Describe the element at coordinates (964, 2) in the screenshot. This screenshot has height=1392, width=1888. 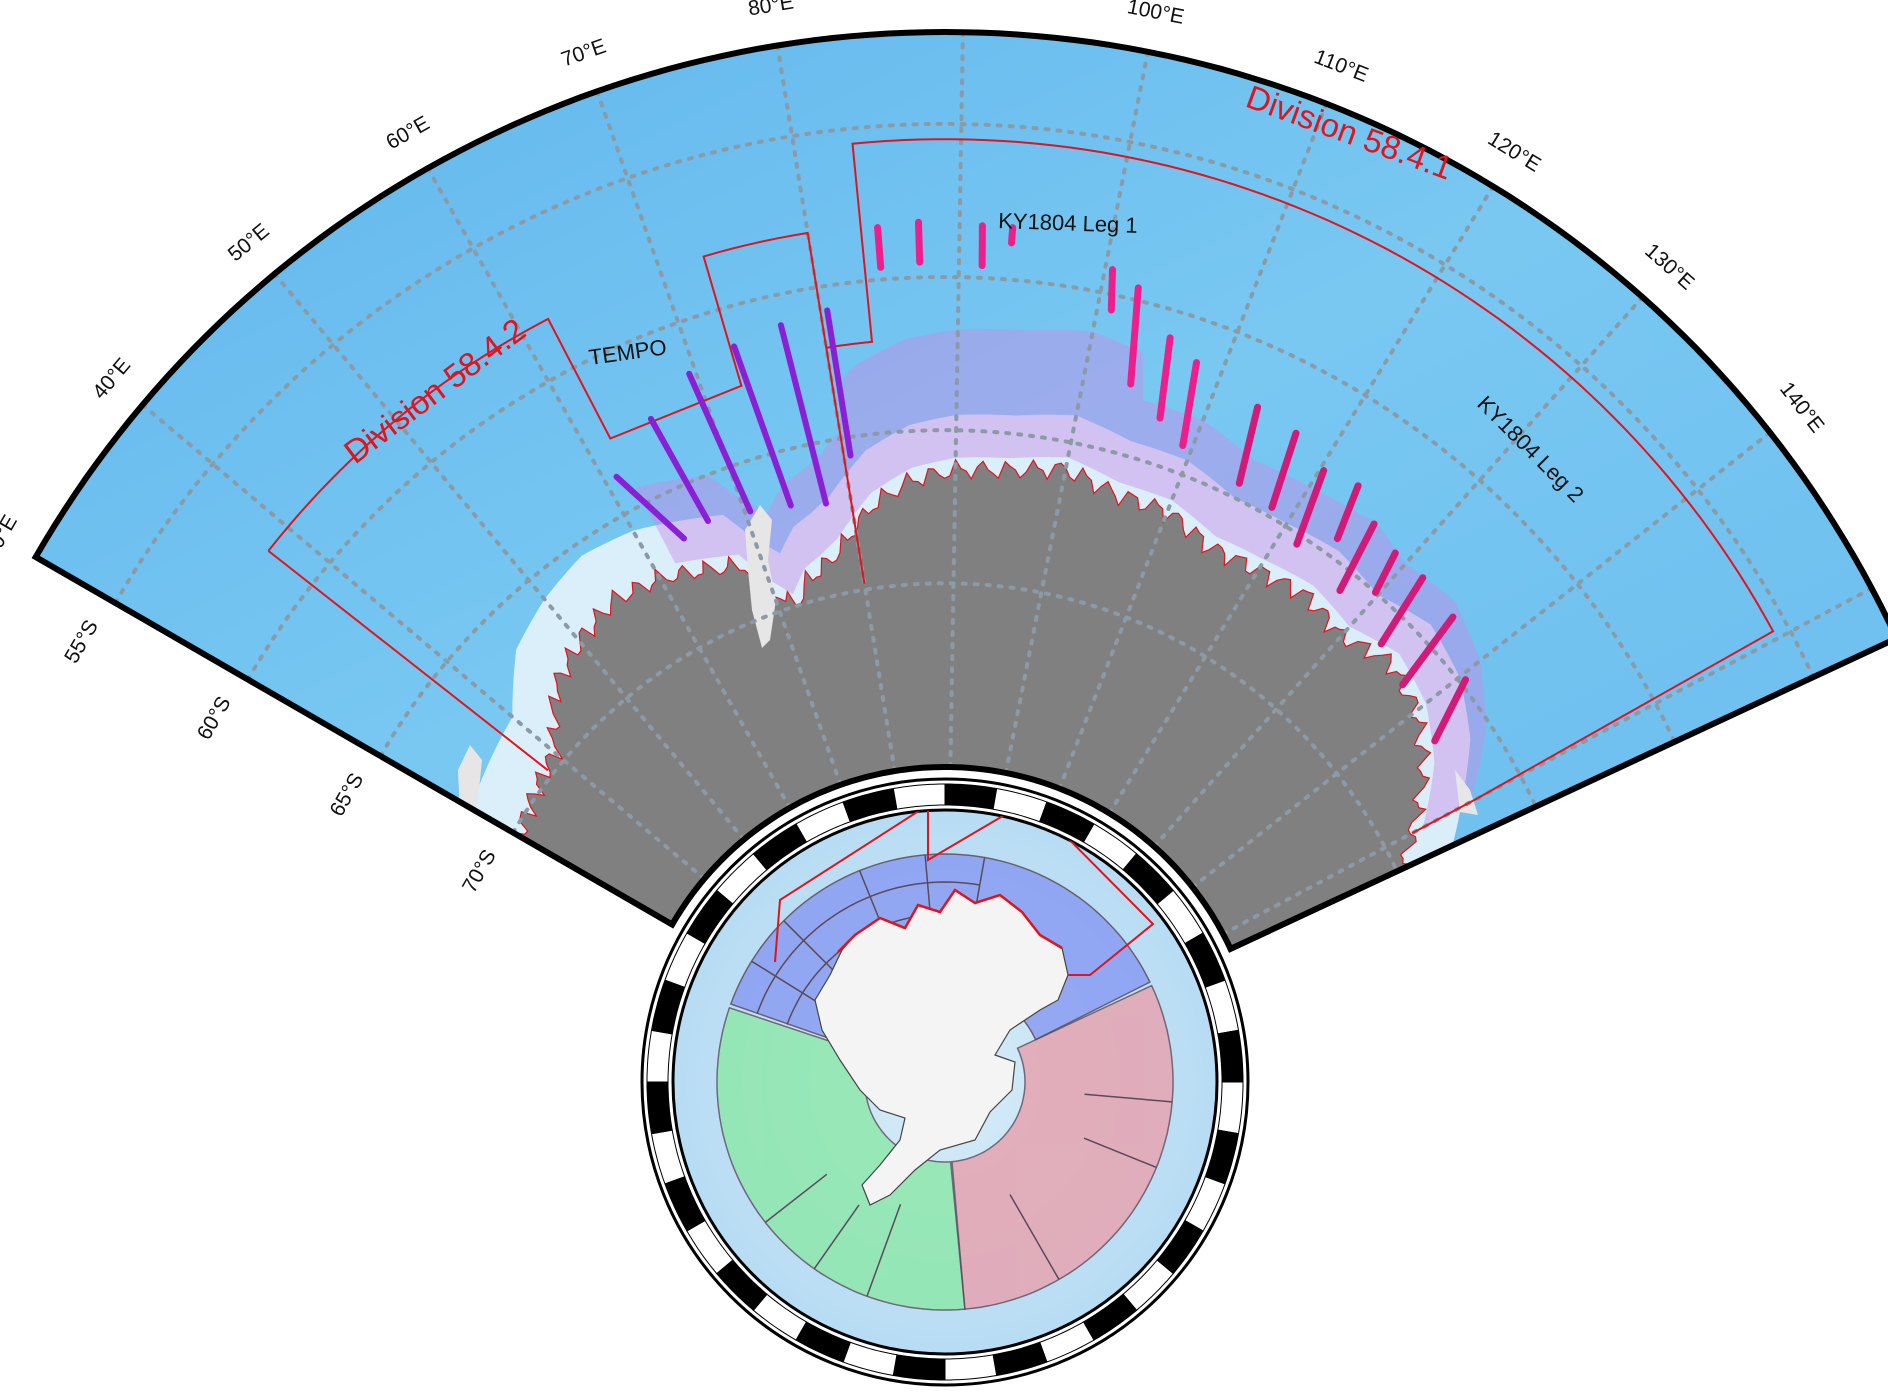
I see `longitude-label: 90°E` at that location.